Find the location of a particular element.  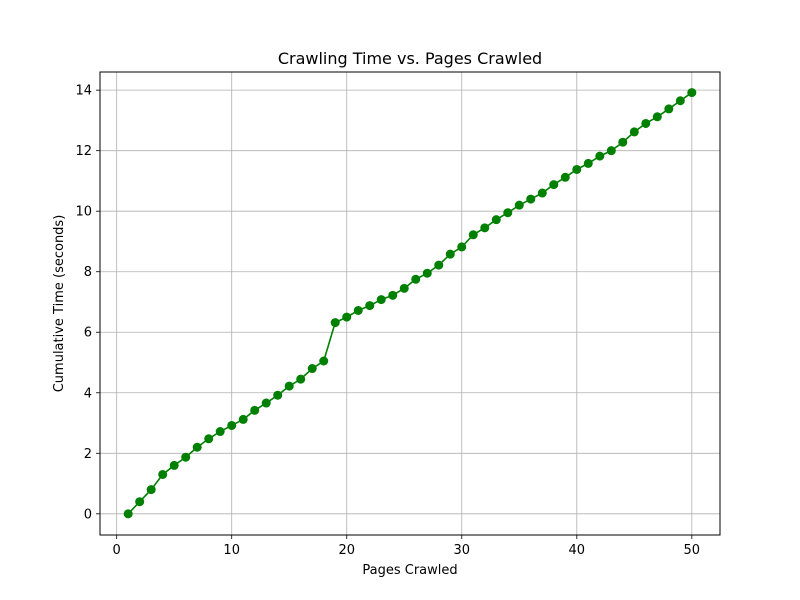

x-tick-label: 40 is located at coordinates (577, 550).